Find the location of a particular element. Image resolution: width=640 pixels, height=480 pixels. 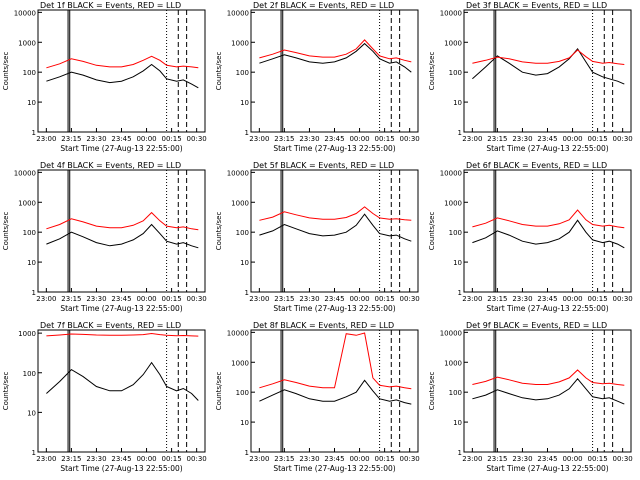

panel-title: Det 3f BLACK = Events, RED = LLD is located at coordinates (536, 5).